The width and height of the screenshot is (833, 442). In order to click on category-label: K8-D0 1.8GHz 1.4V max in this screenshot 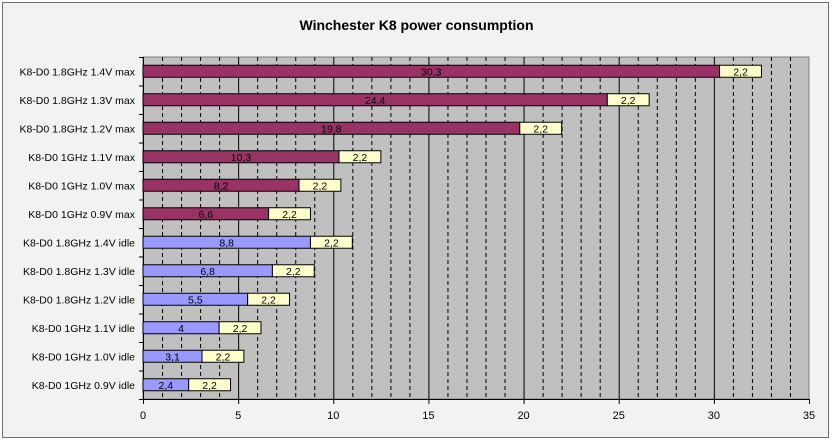, I will do `click(77, 72)`.